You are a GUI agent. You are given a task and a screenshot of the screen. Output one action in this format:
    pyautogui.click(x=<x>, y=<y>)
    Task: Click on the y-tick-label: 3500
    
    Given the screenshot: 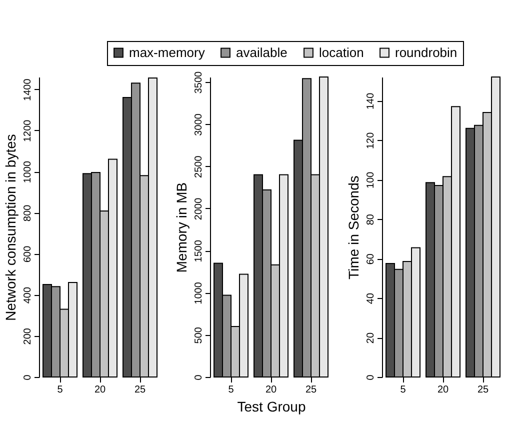 What is the action you would take?
    pyautogui.click(x=199, y=82)
    